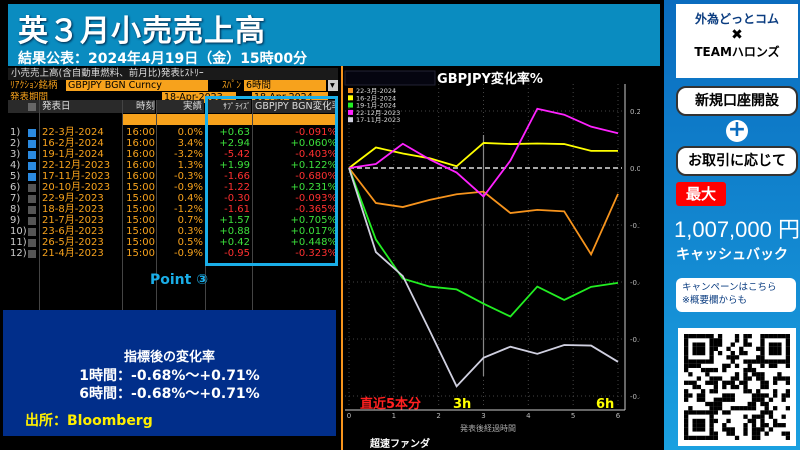 The height and width of the screenshot is (450, 800). Describe the element at coordinates (737, 387) in the screenshot. I see `qr-code` at that location.